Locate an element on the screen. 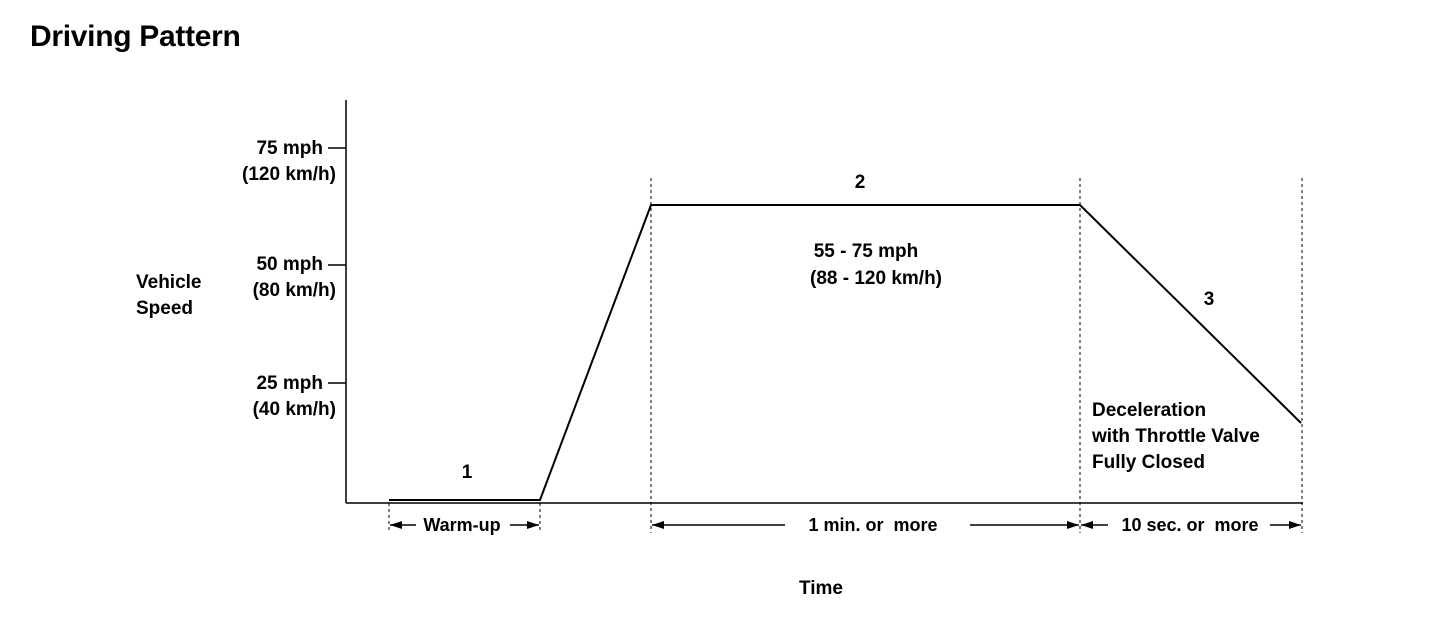 The width and height of the screenshot is (1440, 628). phase-1-duration: Warm-up is located at coordinates (461, 525).